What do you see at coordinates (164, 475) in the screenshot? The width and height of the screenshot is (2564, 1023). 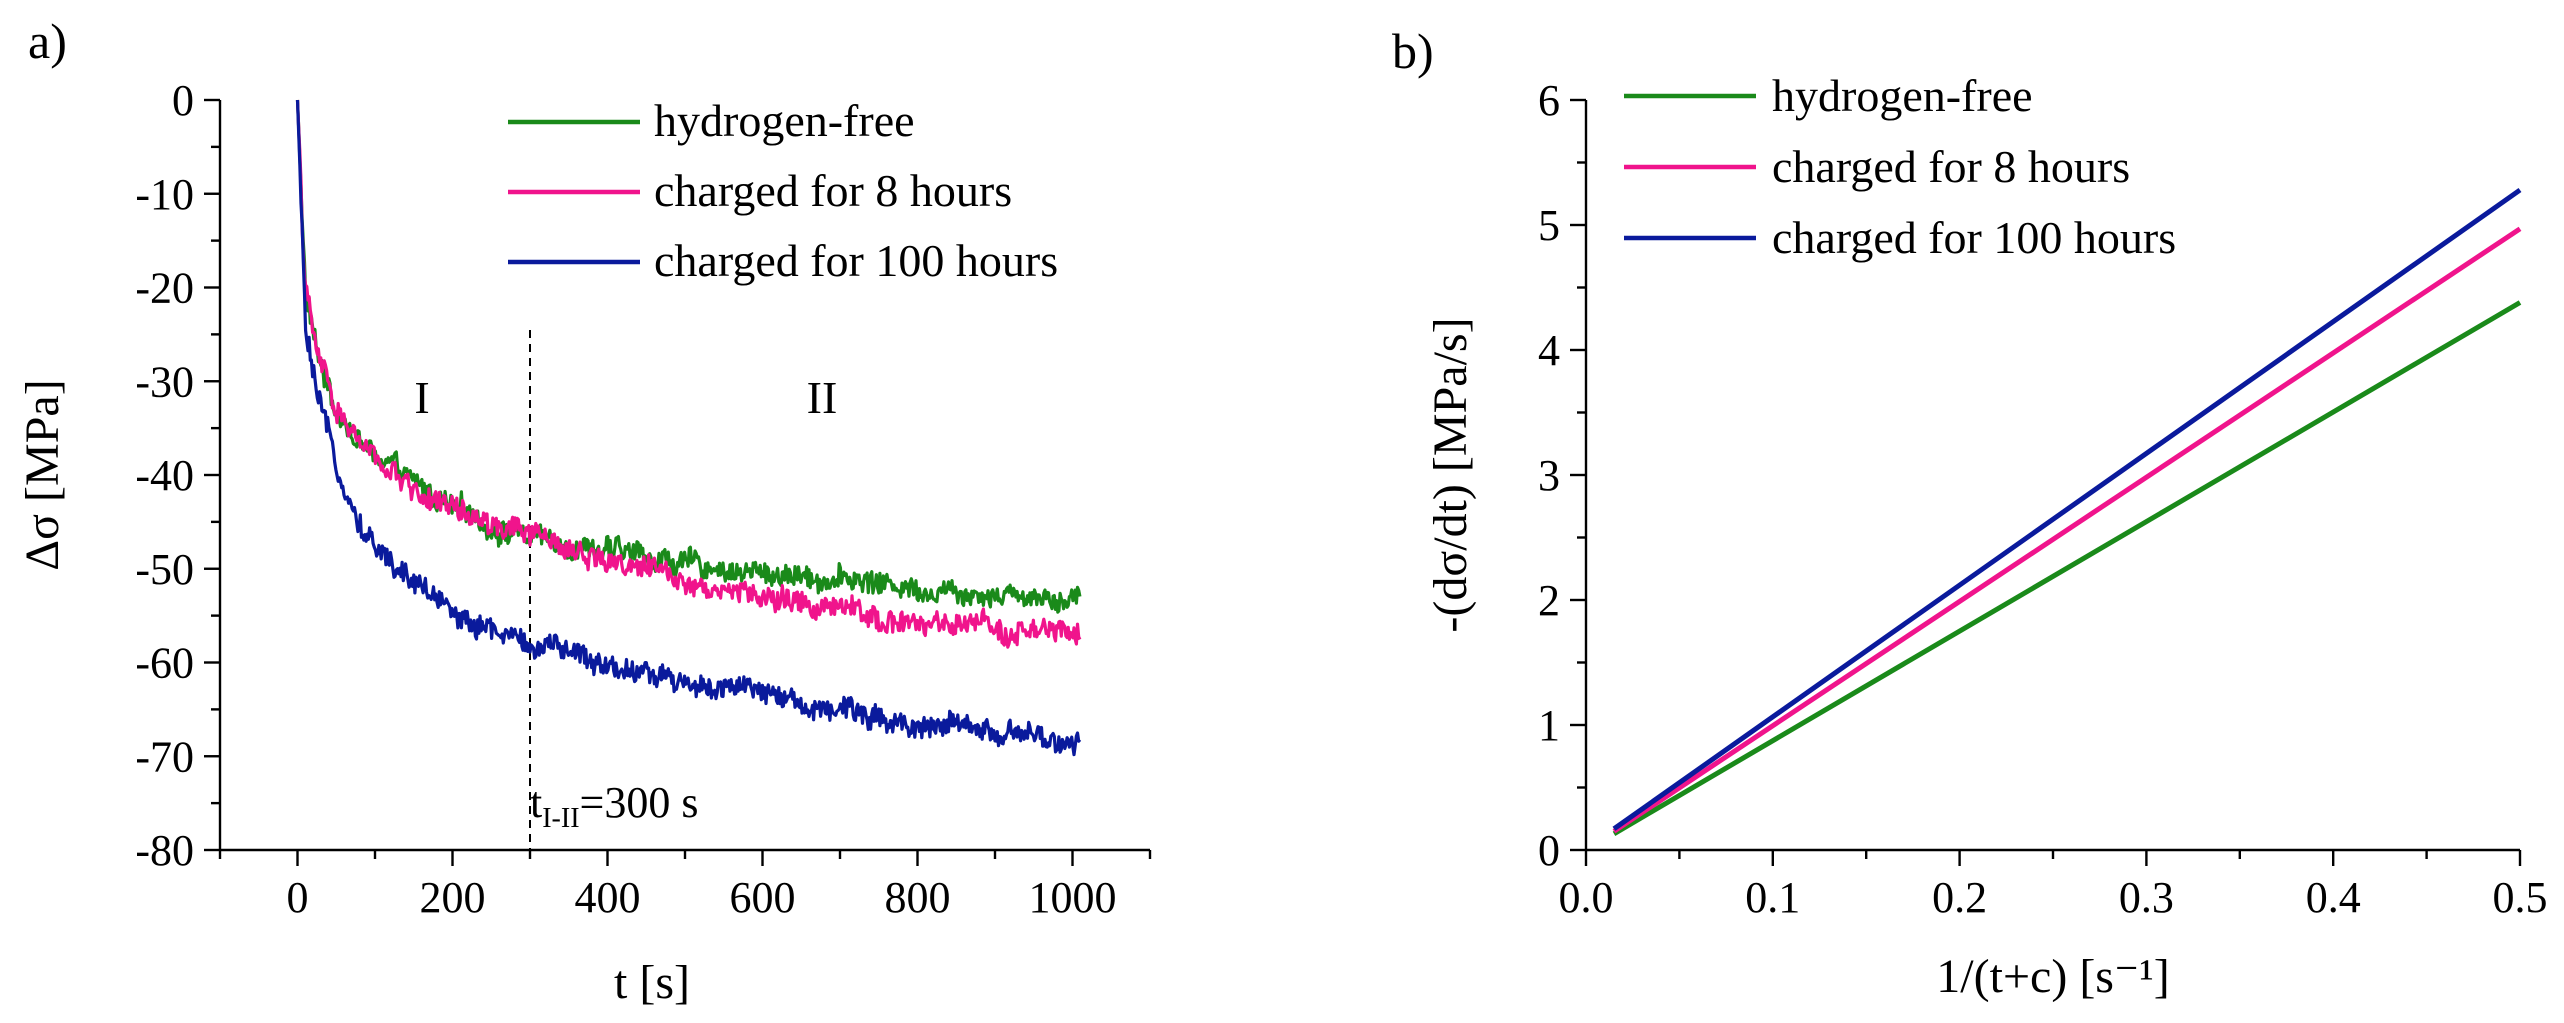 I see `panel-a-y-tick-label: -40` at bounding box center [164, 475].